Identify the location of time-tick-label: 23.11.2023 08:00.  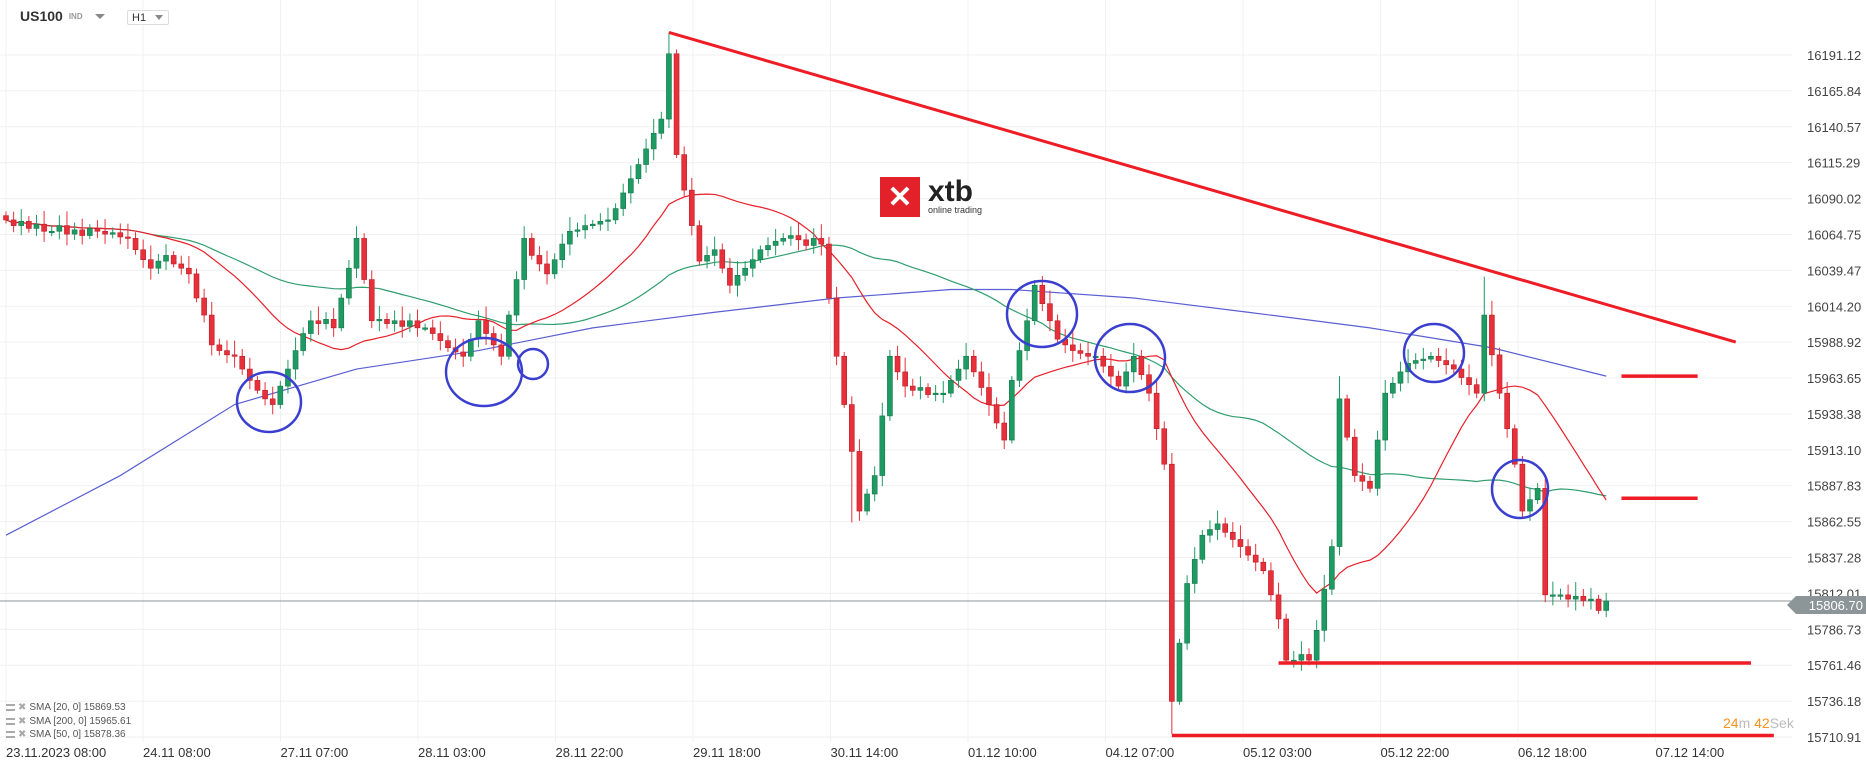
(56, 752).